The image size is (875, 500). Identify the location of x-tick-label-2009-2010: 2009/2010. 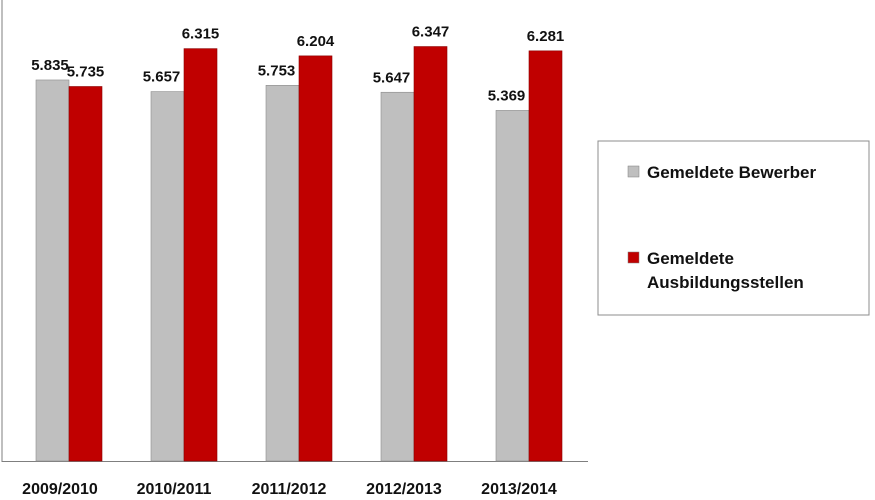
(60, 489).